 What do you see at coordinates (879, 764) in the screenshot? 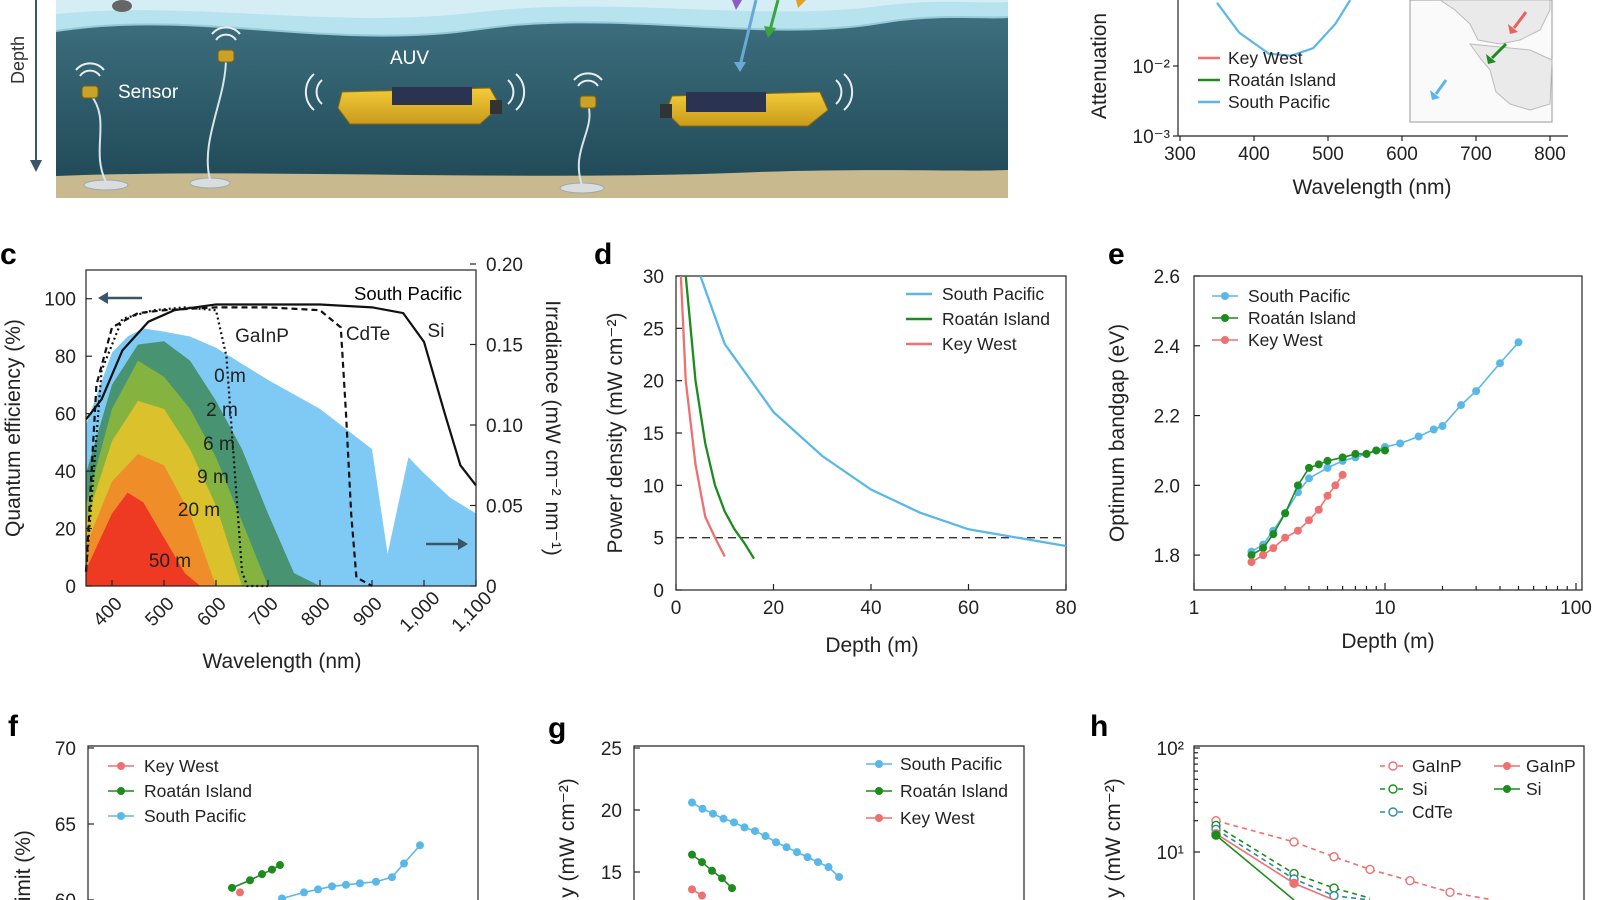
I see `g-legend-swatch-marker` at bounding box center [879, 764].